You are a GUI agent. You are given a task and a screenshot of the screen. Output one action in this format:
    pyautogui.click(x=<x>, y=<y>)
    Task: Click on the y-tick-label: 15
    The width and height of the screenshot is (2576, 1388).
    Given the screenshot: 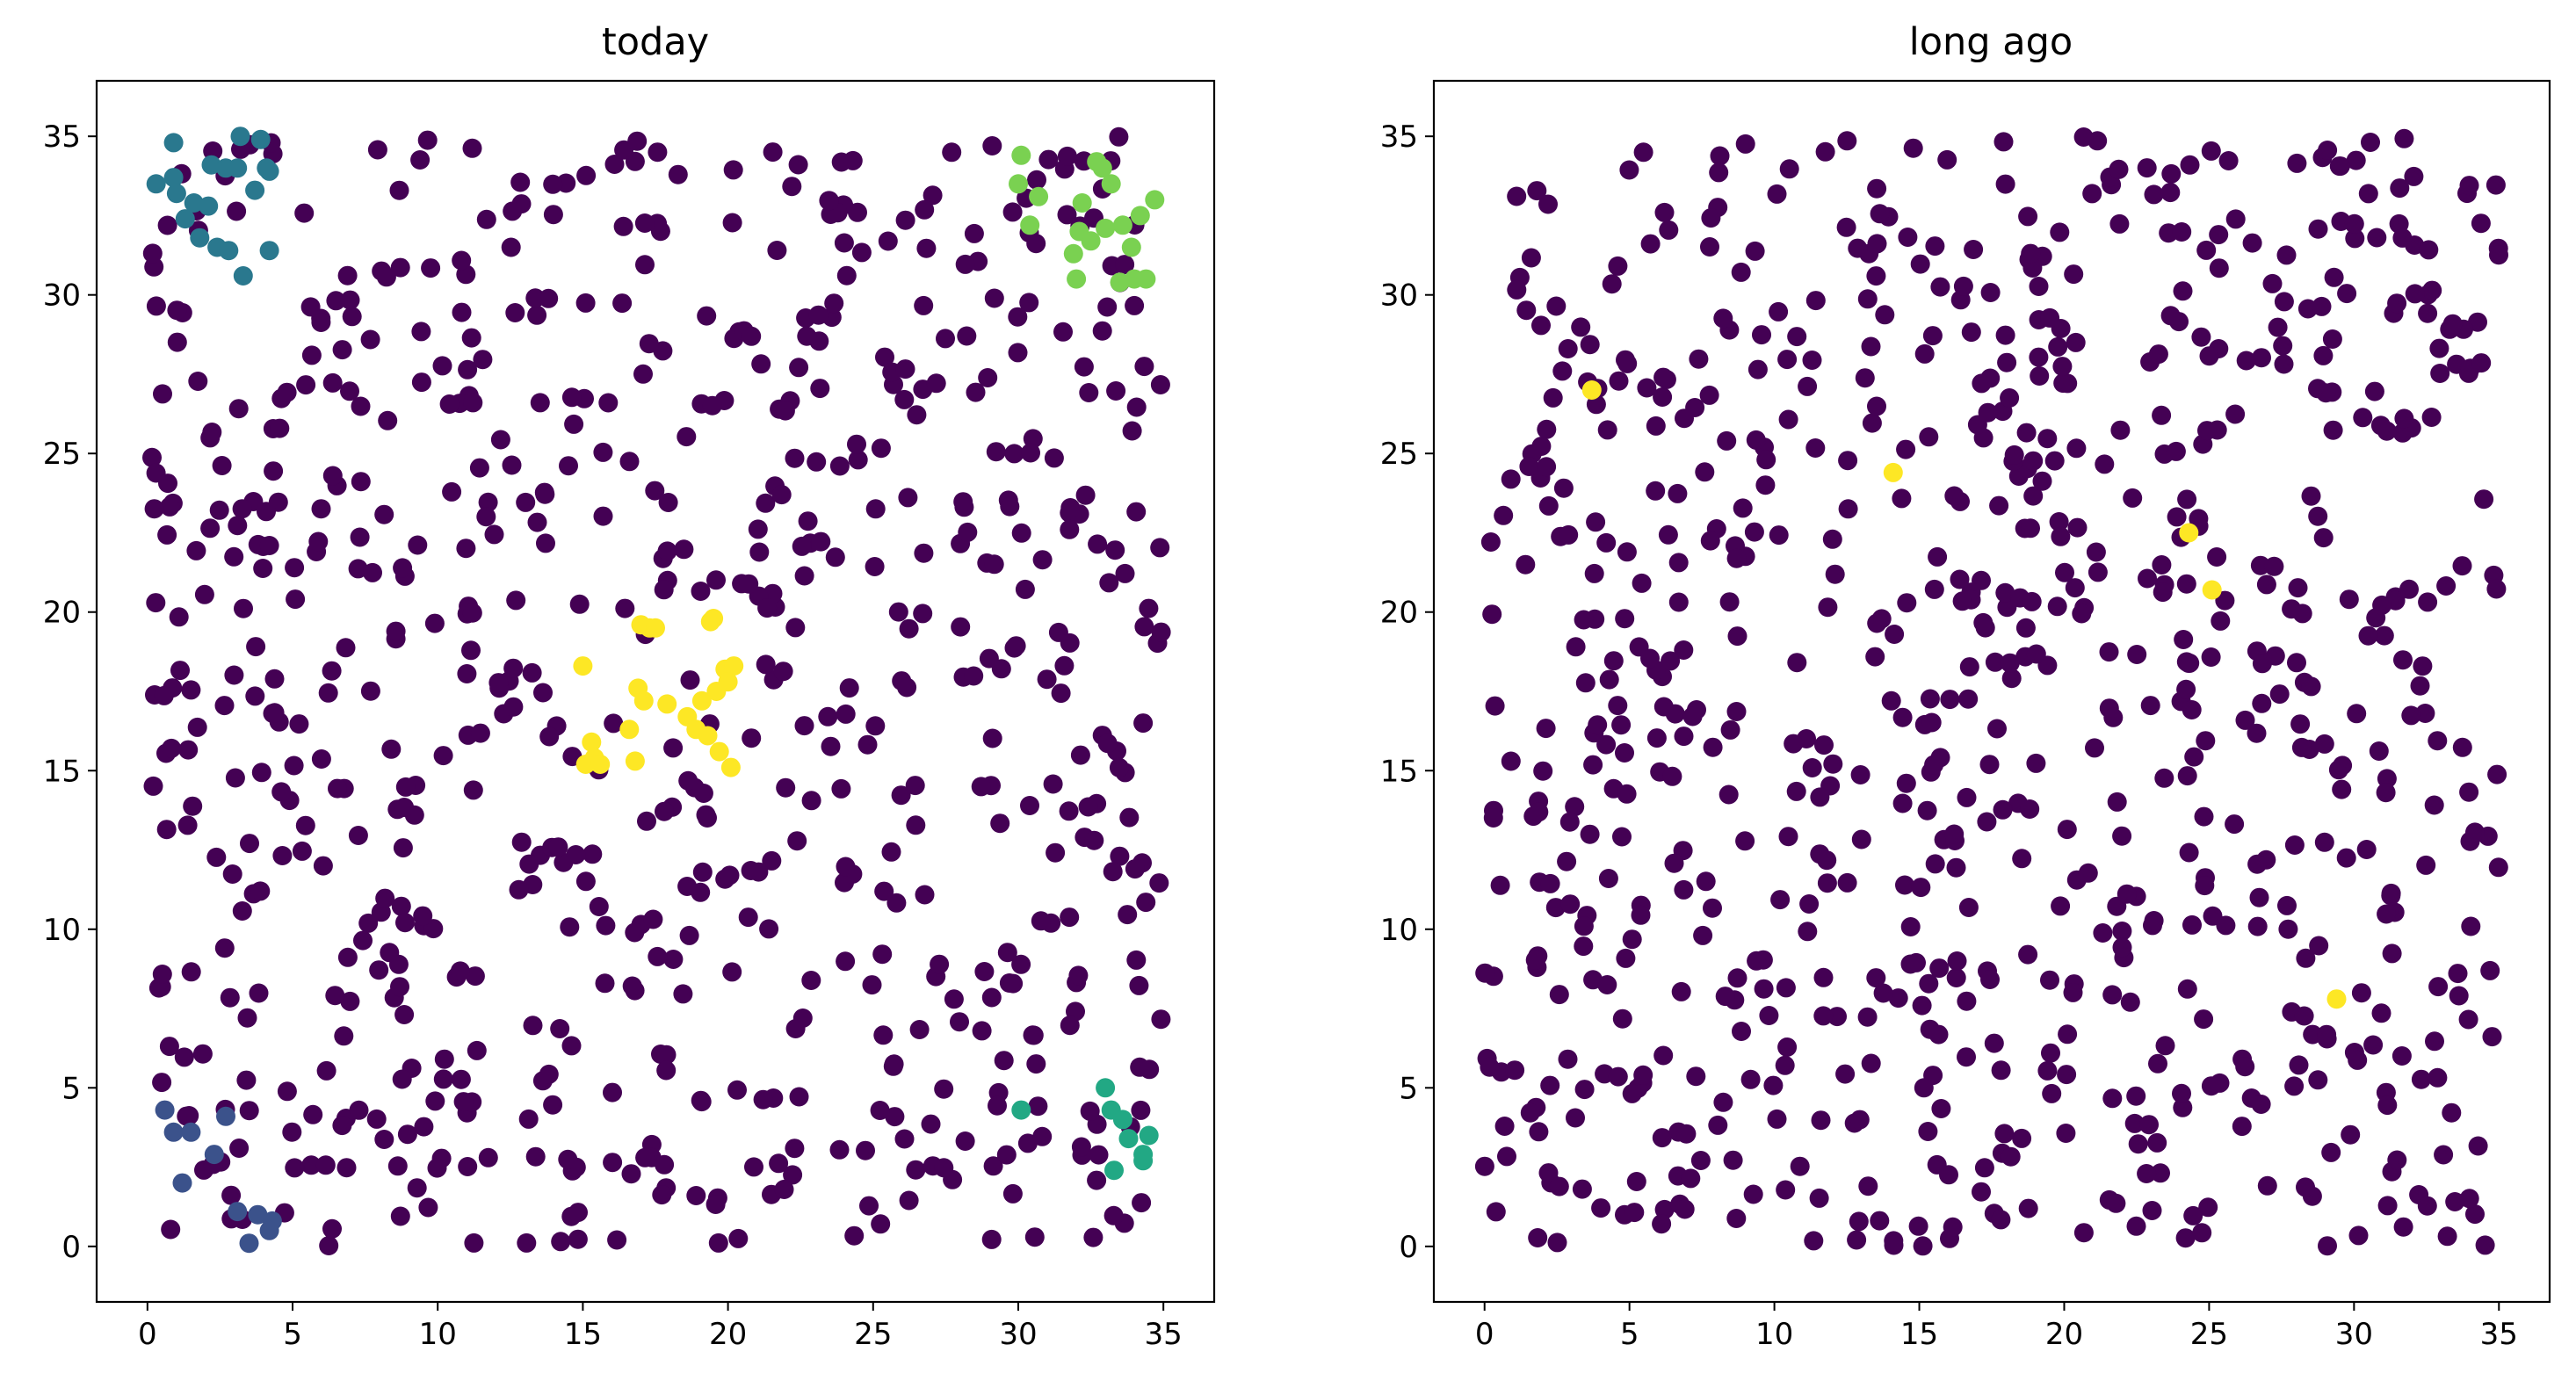 What is the action you would take?
    pyautogui.click(x=1399, y=771)
    